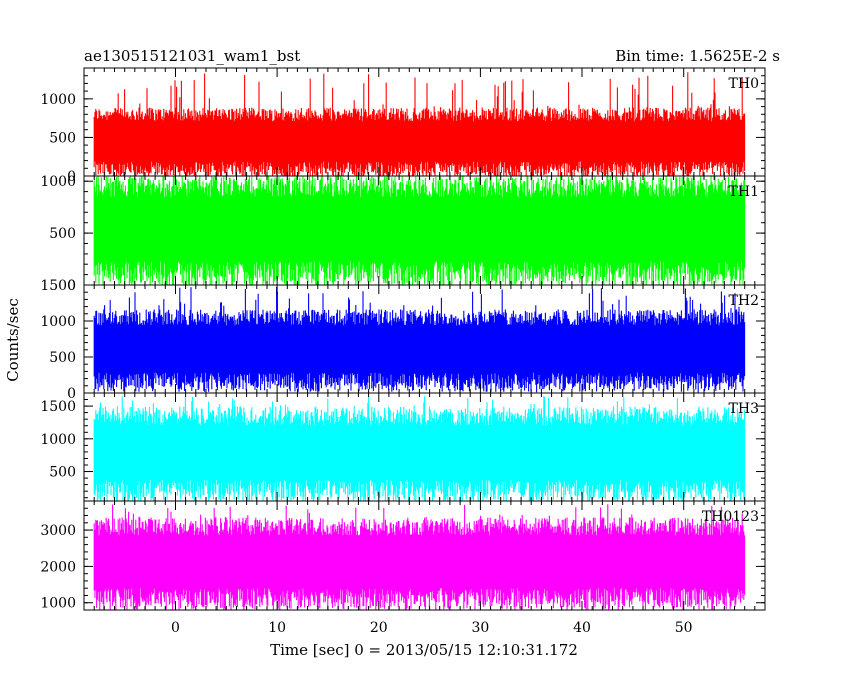 The width and height of the screenshot is (850, 680). What do you see at coordinates (58, 531) in the screenshot?
I see `y-tick-label: 3000` at bounding box center [58, 531].